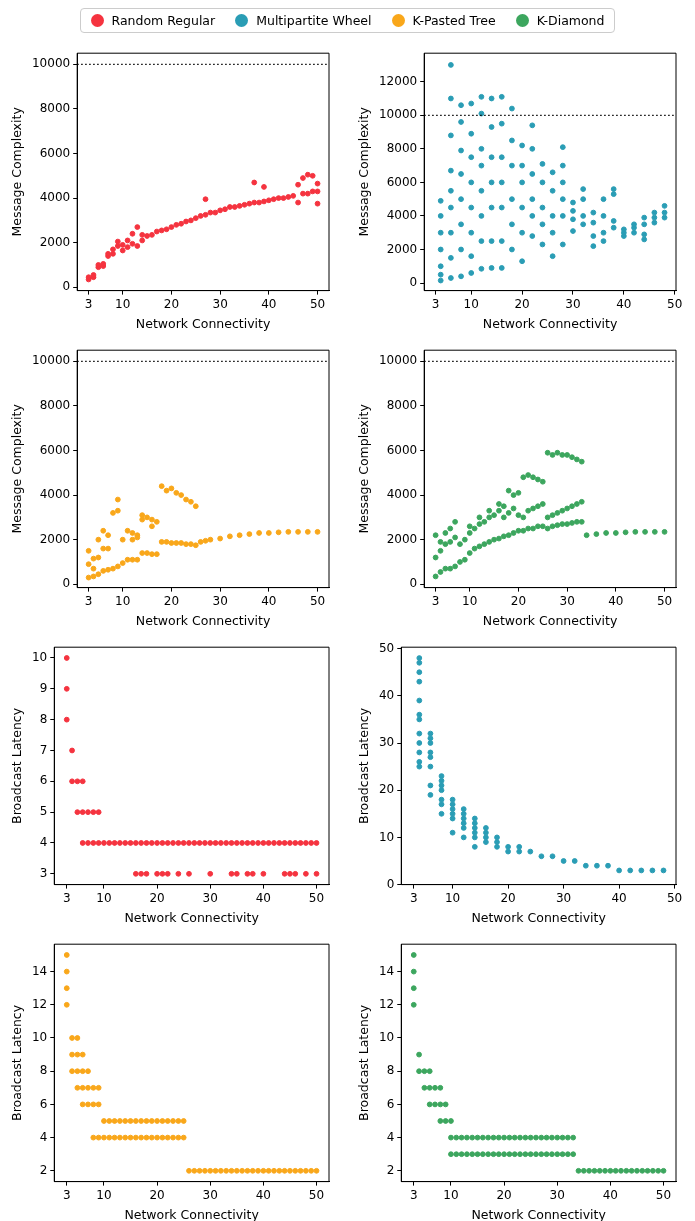  What do you see at coordinates (43, 749) in the screenshot?
I see `y-tick-label: 7` at bounding box center [43, 749].